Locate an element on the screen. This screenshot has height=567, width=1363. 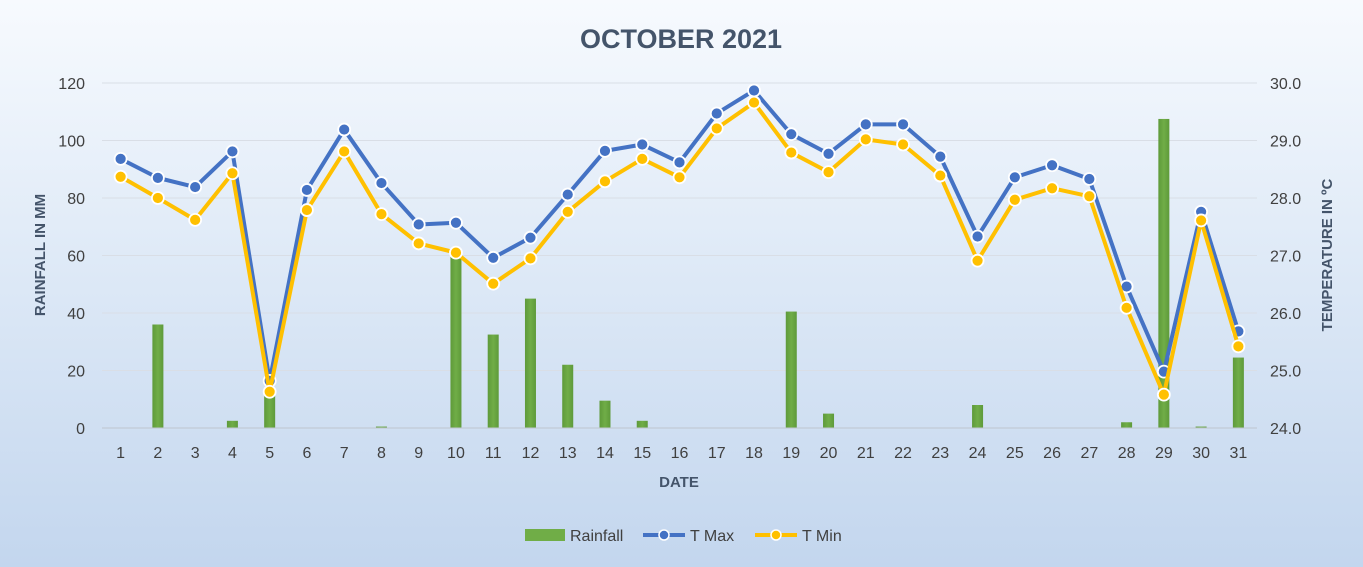
x-tick-label: 21 is located at coordinates (866, 453).